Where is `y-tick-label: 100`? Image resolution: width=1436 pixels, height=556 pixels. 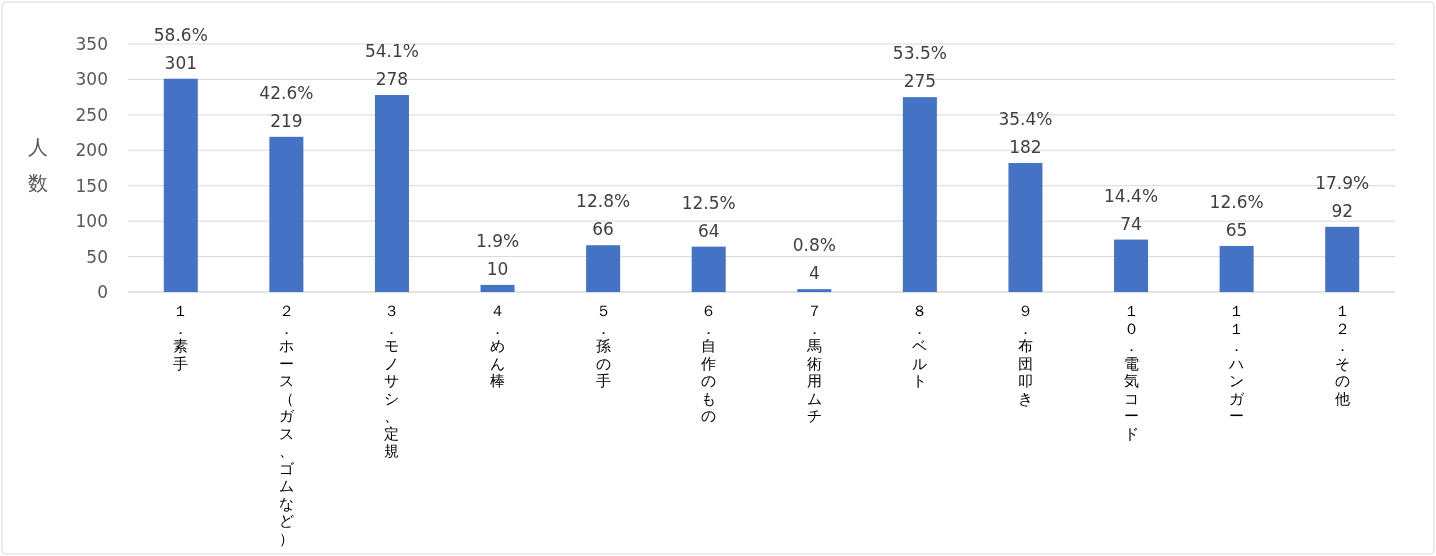 y-tick-label: 100 is located at coordinates (91, 221).